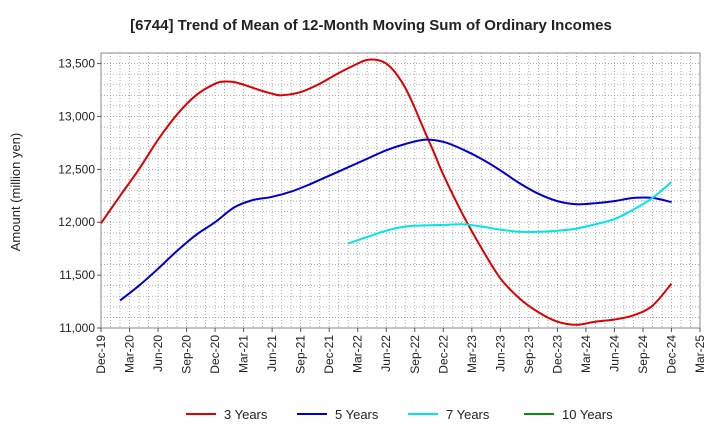  Describe the element at coordinates (643, 354) in the screenshot. I see `x-tick-label: Sep-24` at that location.